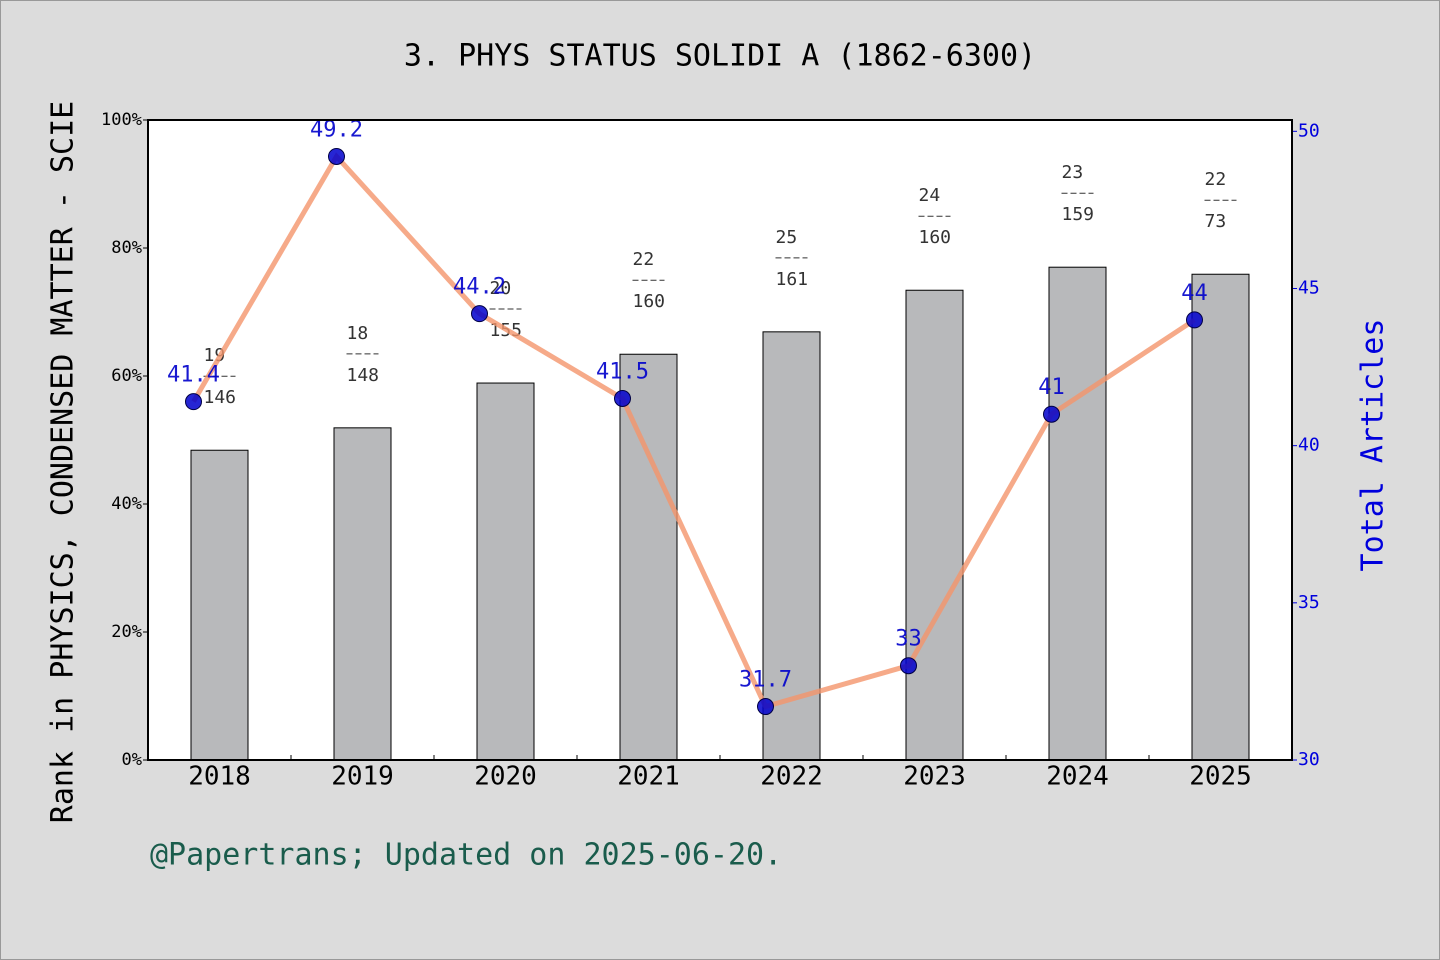  Describe the element at coordinates (466, 855) in the screenshot. I see `footer: @Papertrans; Updated on 2025-06-20.` at that location.